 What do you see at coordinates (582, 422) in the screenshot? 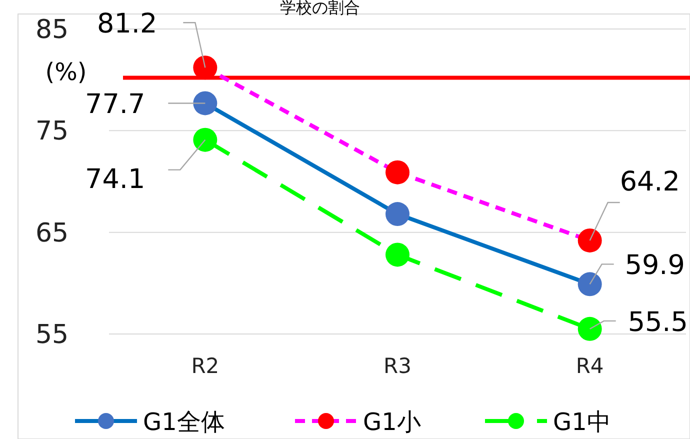
I see `legend-label: G1中` at bounding box center [582, 422].